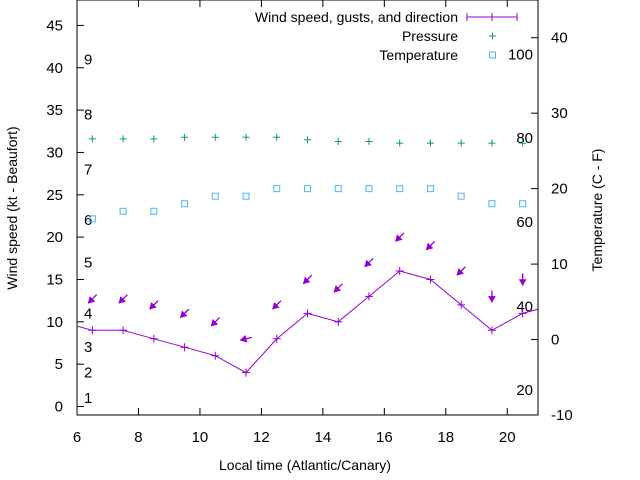 The height and width of the screenshot is (480, 640). I want to click on y-tick-label: 45, so click(54, 25).